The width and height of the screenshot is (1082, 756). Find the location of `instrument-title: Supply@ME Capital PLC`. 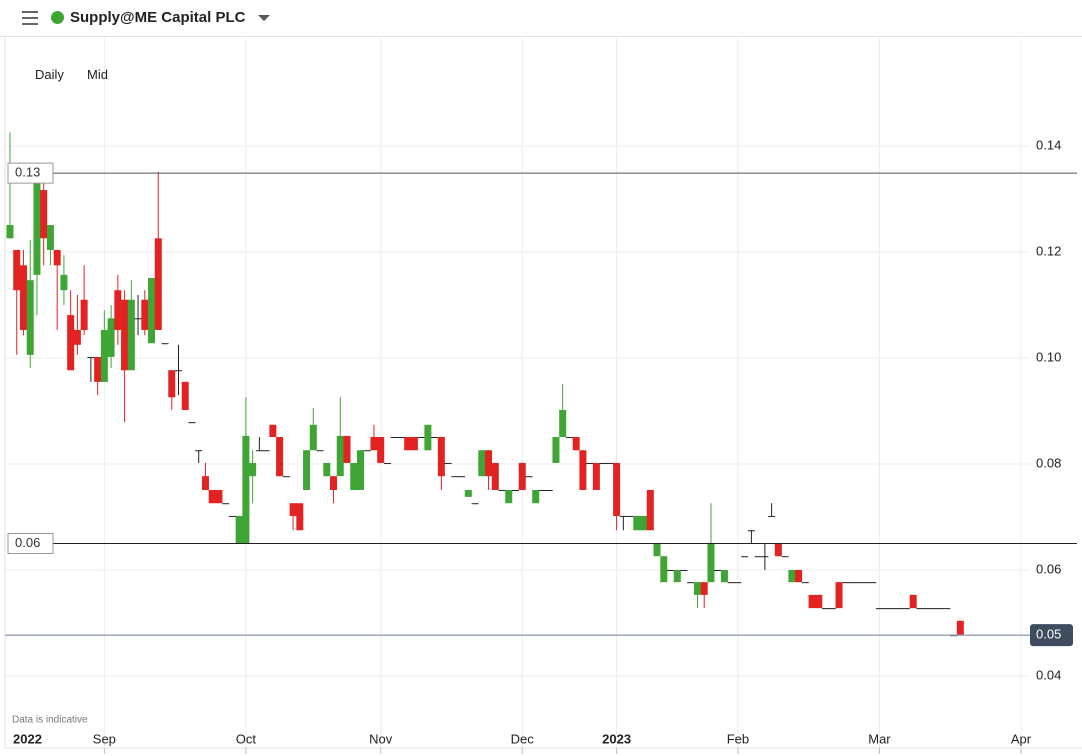

instrument-title: Supply@ME Capital PLC is located at coordinates (158, 17).